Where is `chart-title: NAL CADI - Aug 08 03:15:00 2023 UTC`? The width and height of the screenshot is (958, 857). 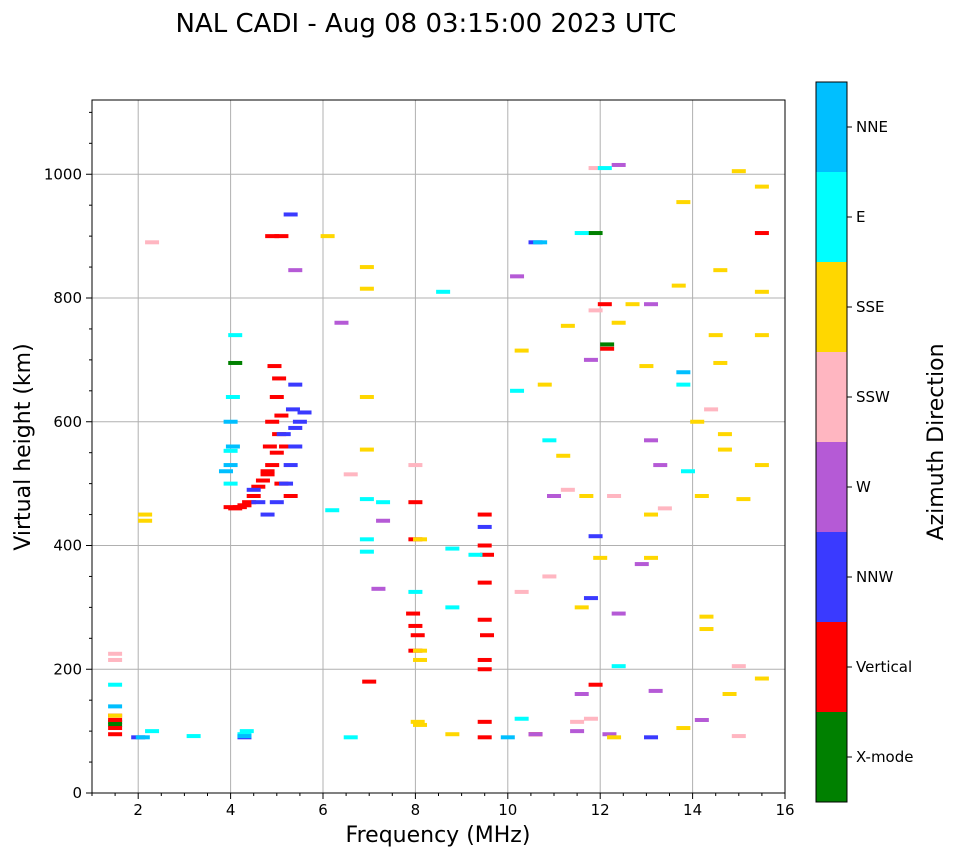 chart-title: NAL CADI - Aug 08 03:15:00 2023 UTC is located at coordinates (426, 24).